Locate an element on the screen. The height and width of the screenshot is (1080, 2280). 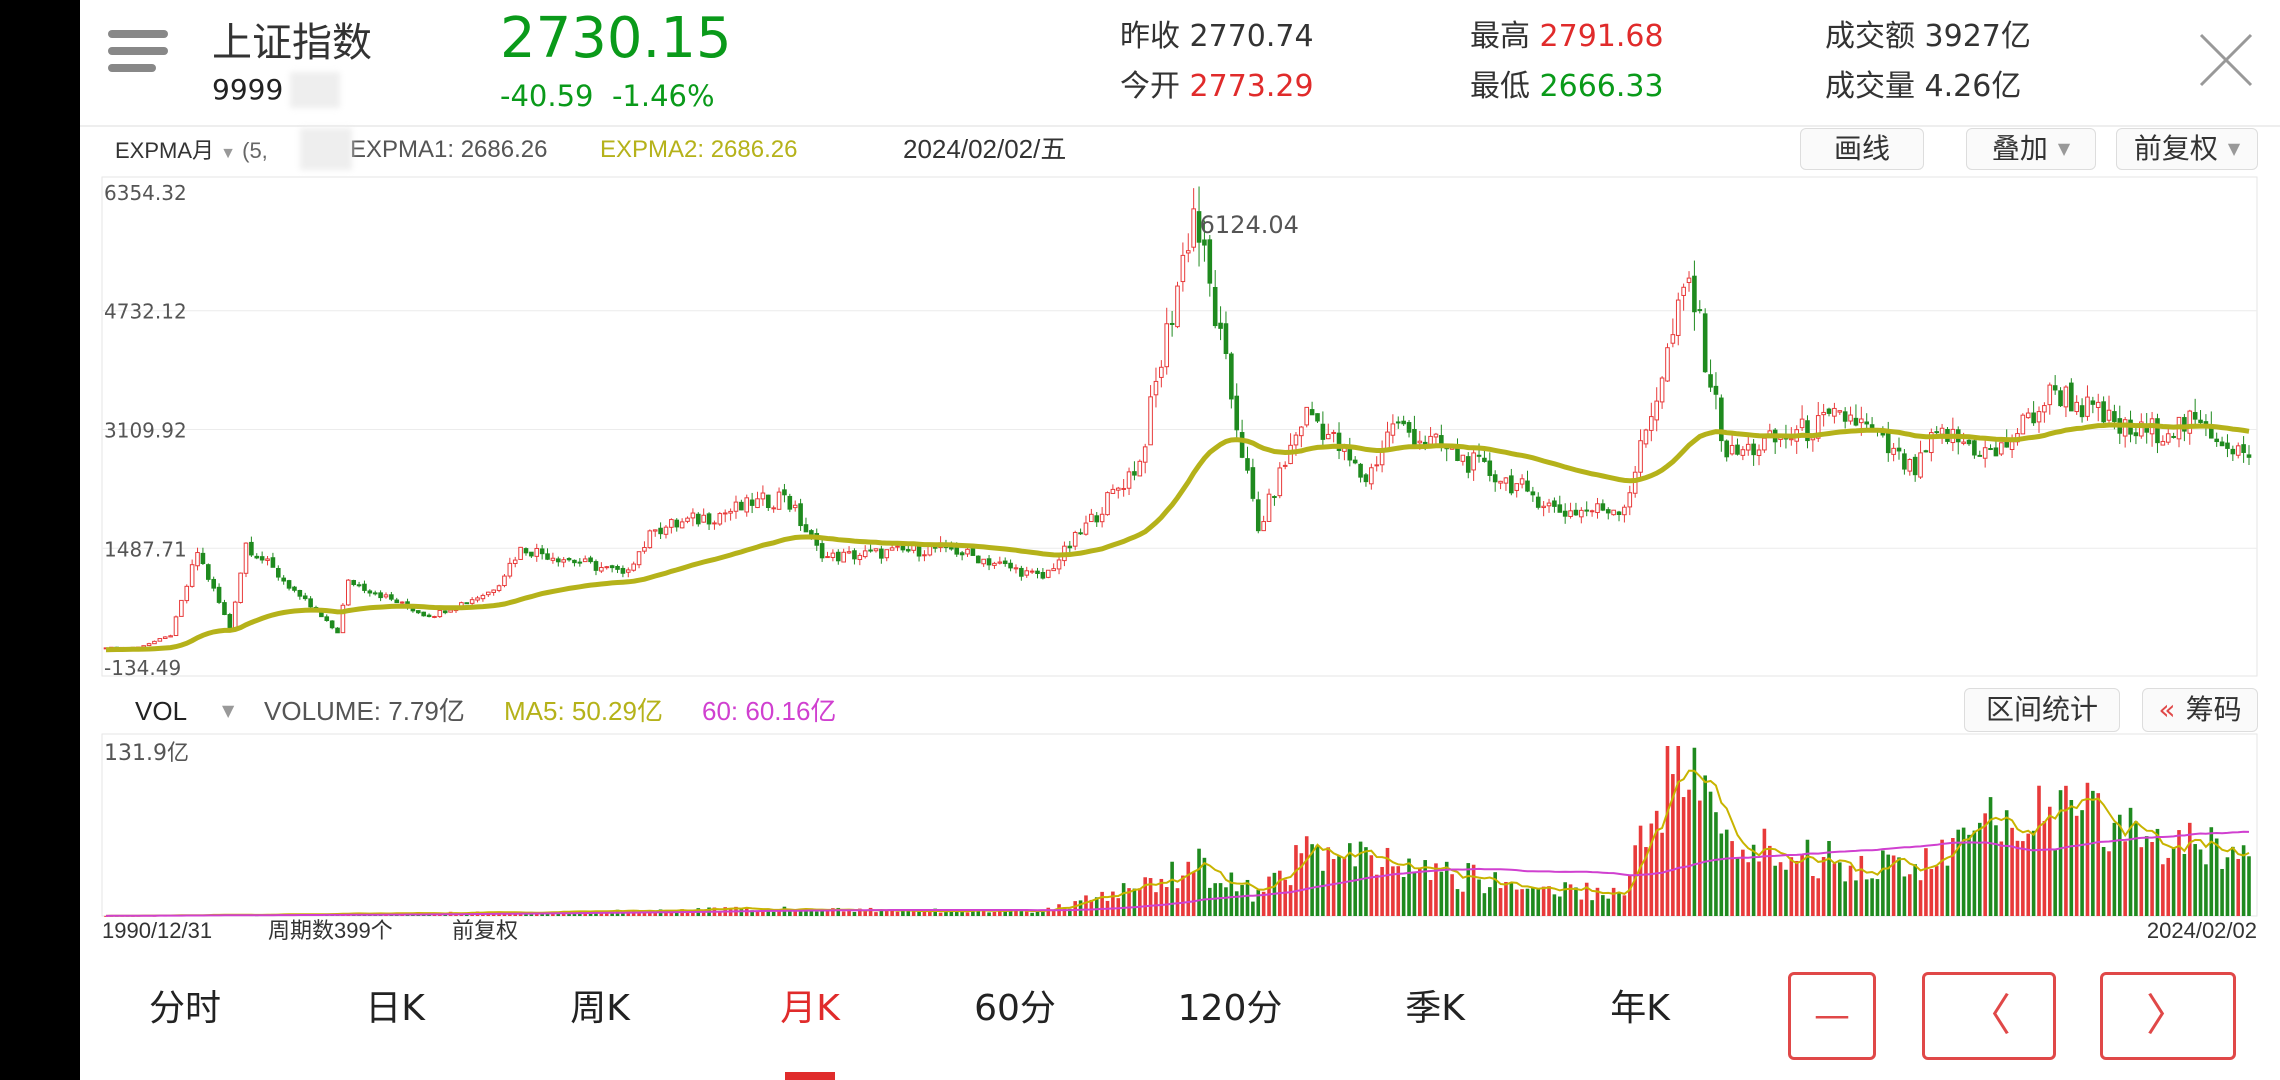
draw-line-button: 画线 is located at coordinates (1862, 149).